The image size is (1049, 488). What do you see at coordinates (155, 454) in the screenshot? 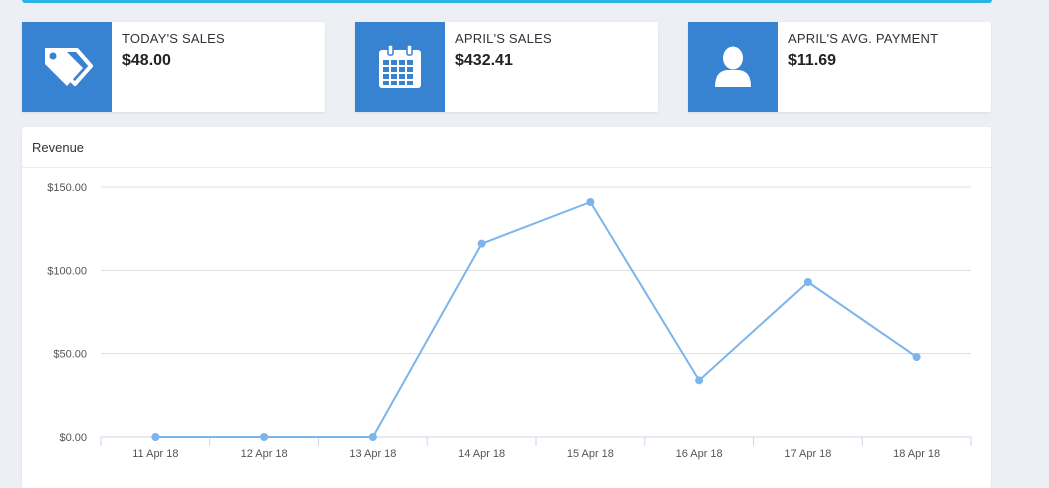
I see `x-tick-label: 11 Apr 18` at bounding box center [155, 454].